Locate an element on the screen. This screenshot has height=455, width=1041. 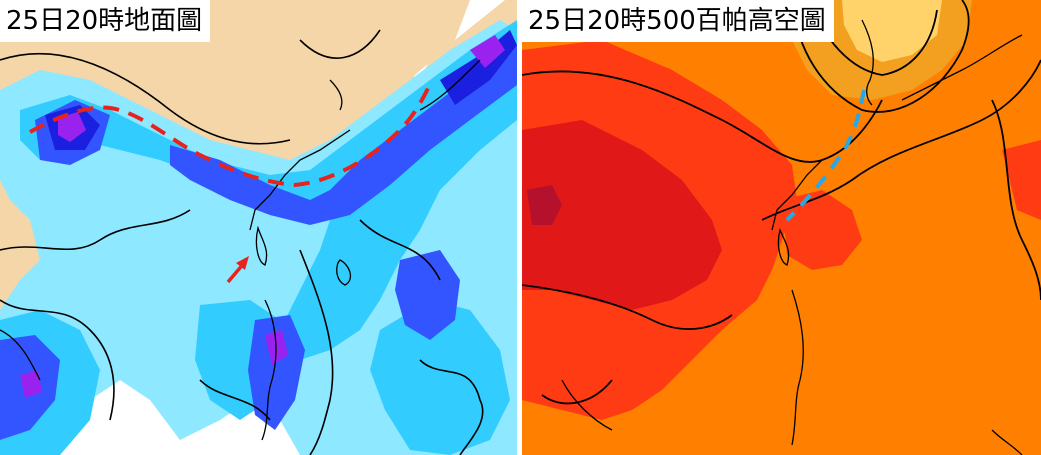
trough-line is located at coordinates (825, 155).